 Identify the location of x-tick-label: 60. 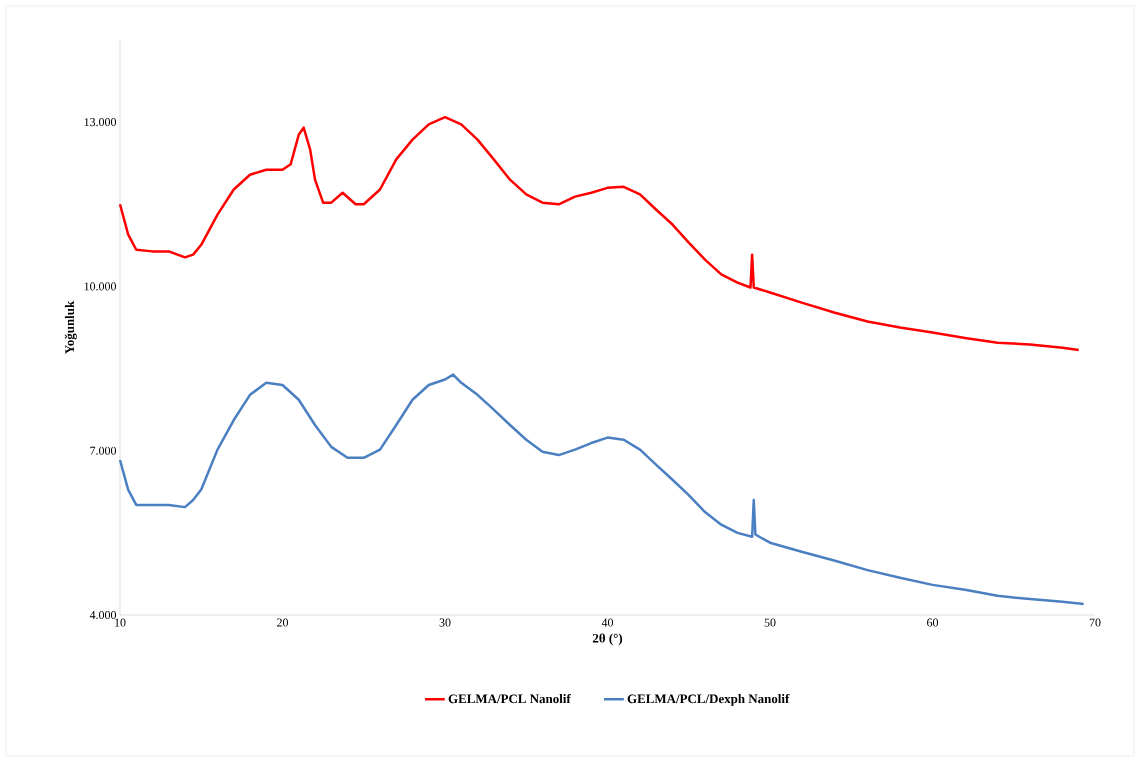
(933, 622).